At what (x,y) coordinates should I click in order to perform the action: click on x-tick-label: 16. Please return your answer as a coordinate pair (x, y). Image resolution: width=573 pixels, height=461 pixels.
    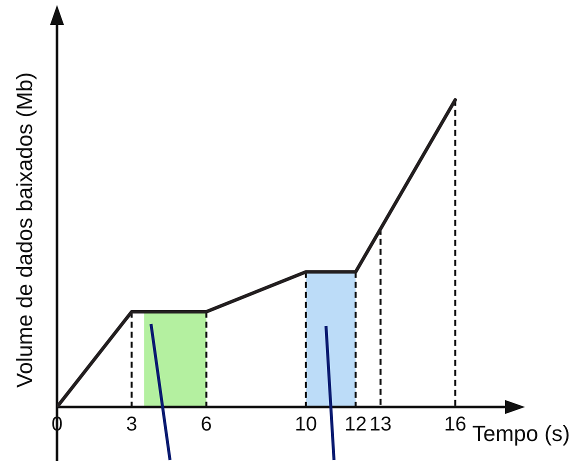
    Looking at the image, I should click on (455, 425).